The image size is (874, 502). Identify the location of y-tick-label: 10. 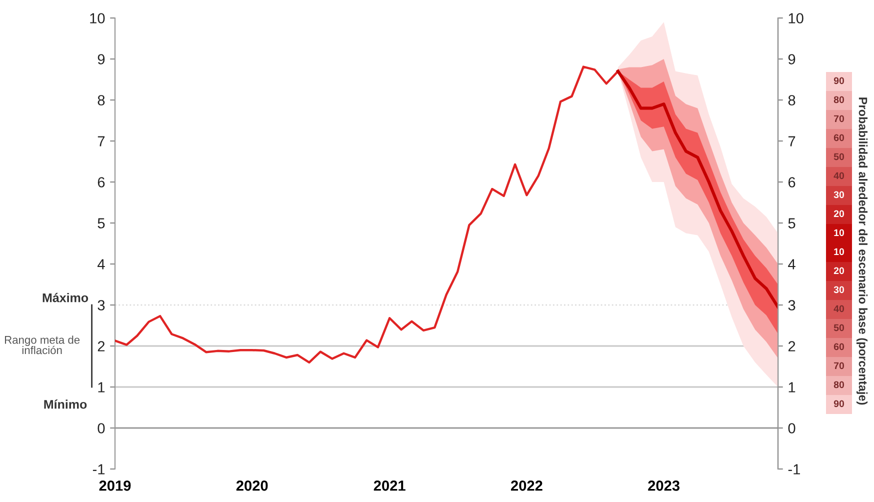
(97, 18).